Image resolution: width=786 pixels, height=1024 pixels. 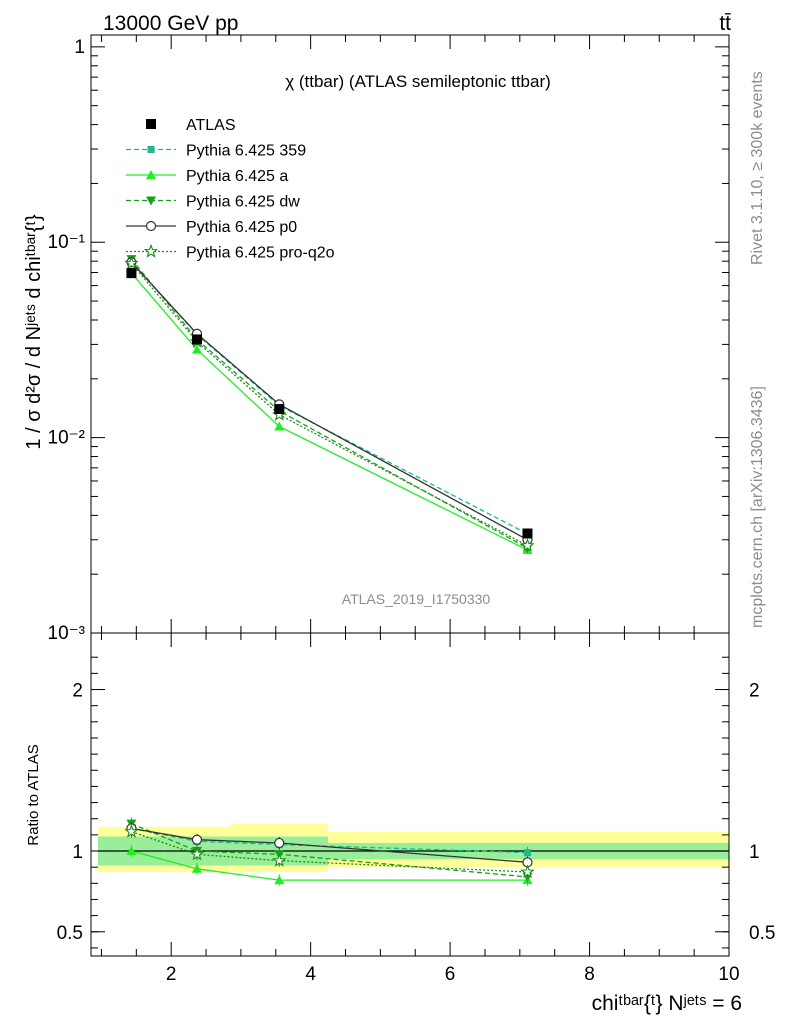 I want to click on y-tick-label: 10⁻³, so click(x=67, y=633).